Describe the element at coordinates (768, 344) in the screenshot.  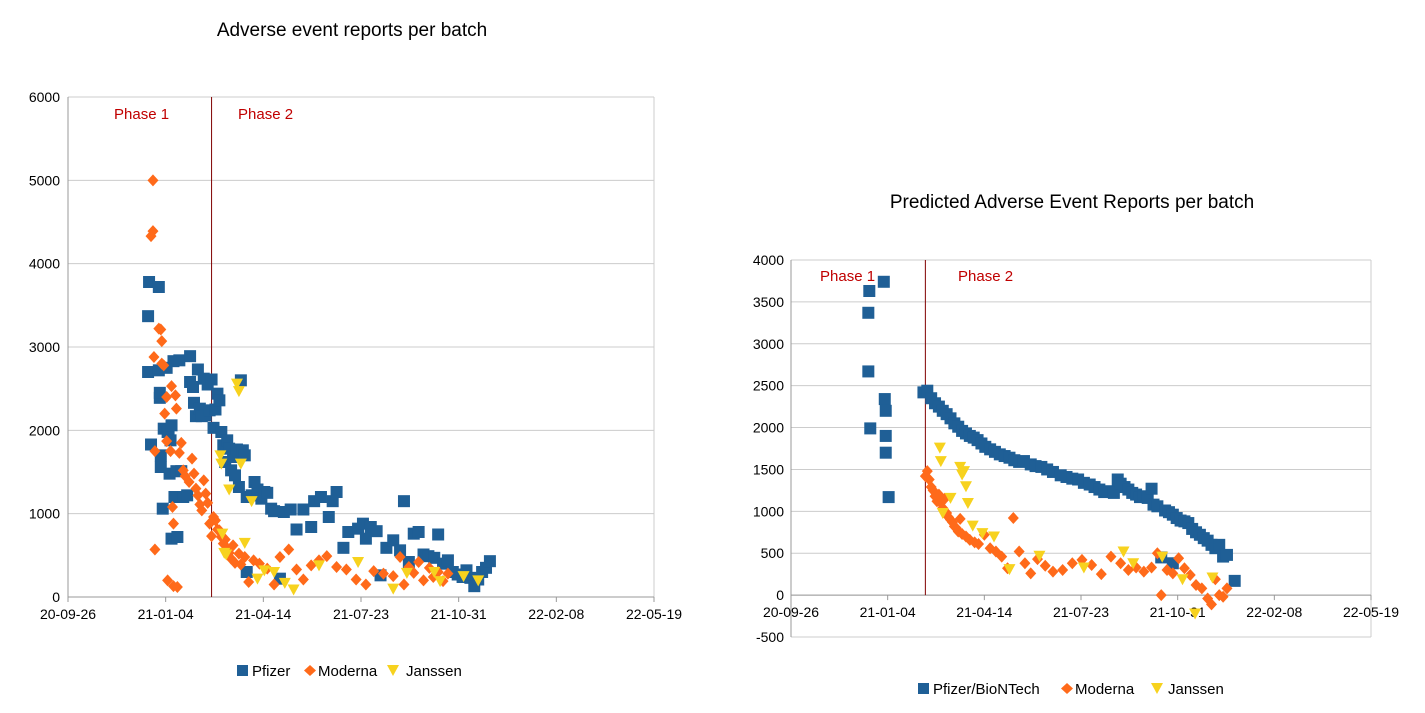
I see `right-y-tick-label: 3000` at that location.